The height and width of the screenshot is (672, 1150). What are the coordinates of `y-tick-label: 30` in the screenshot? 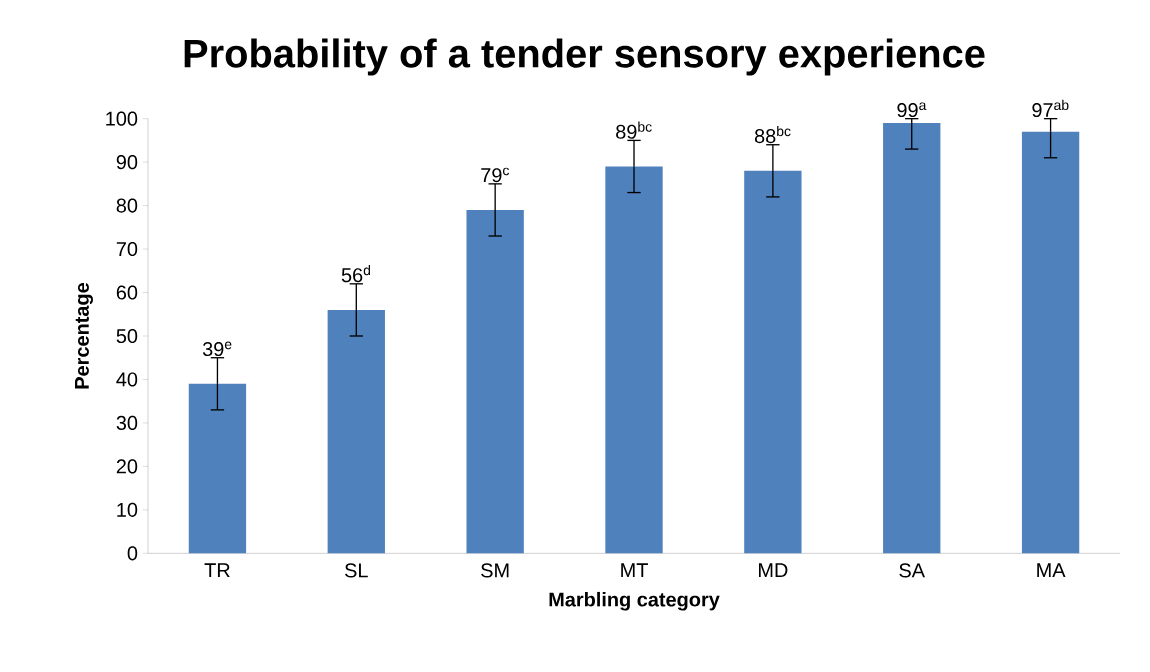 It's located at (127, 422).